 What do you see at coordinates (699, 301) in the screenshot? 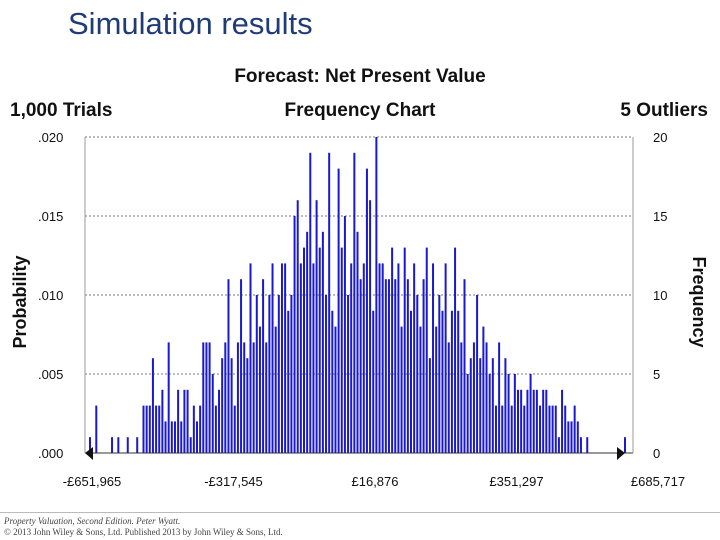
I see `y-axis-right-title: Frequency` at bounding box center [699, 301].